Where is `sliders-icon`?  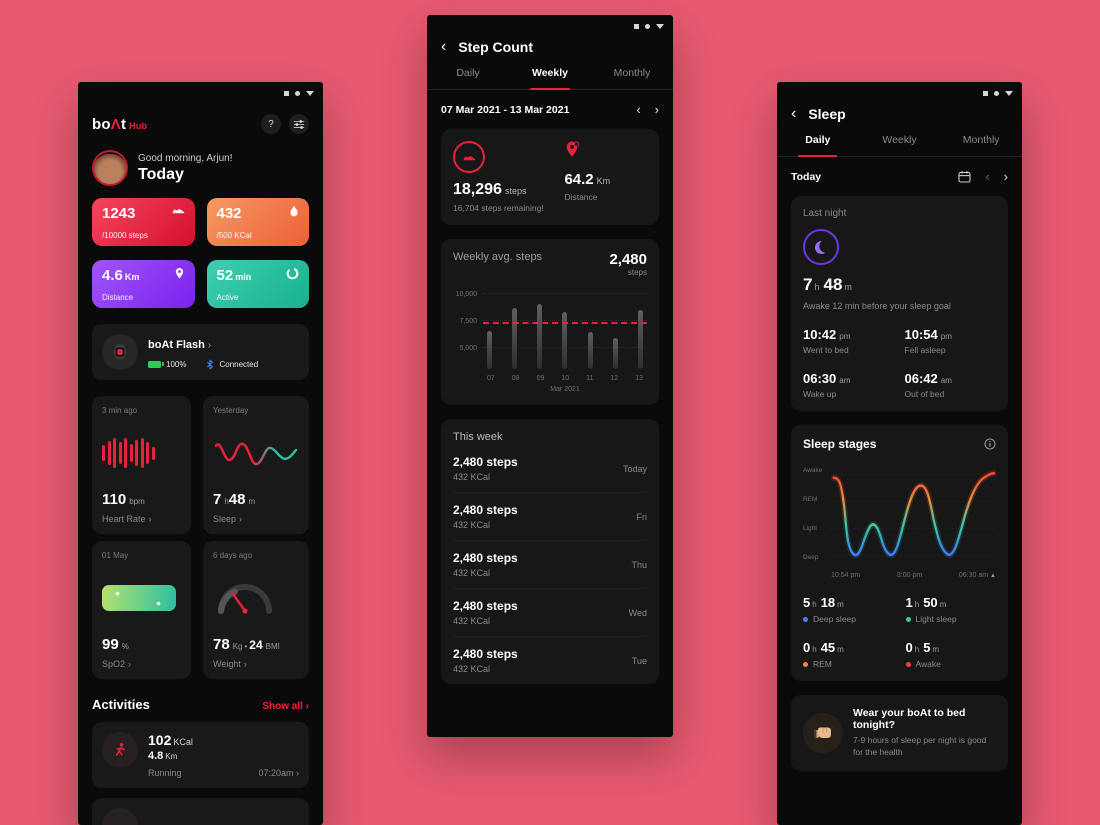 sliders-icon is located at coordinates (299, 124).